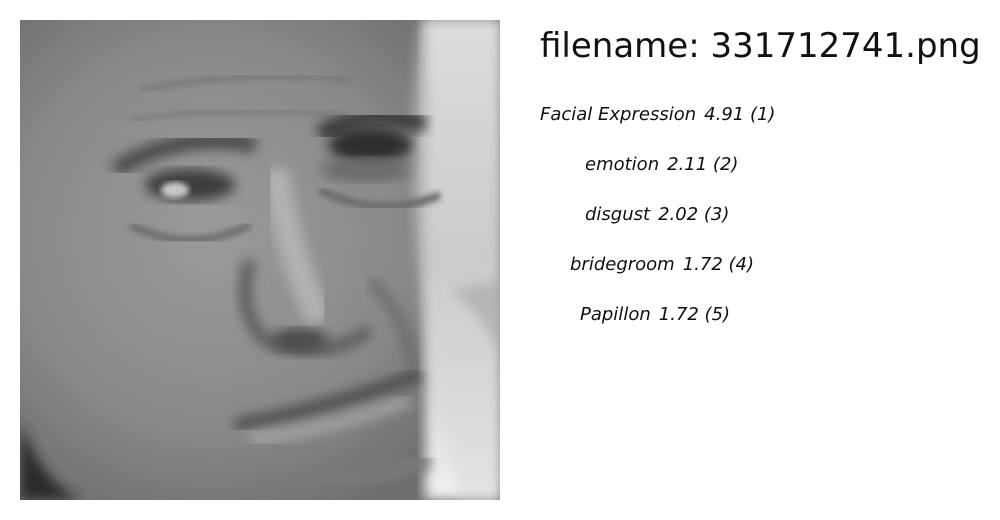  I want to click on prediction-label: disgust, so click(618, 214).